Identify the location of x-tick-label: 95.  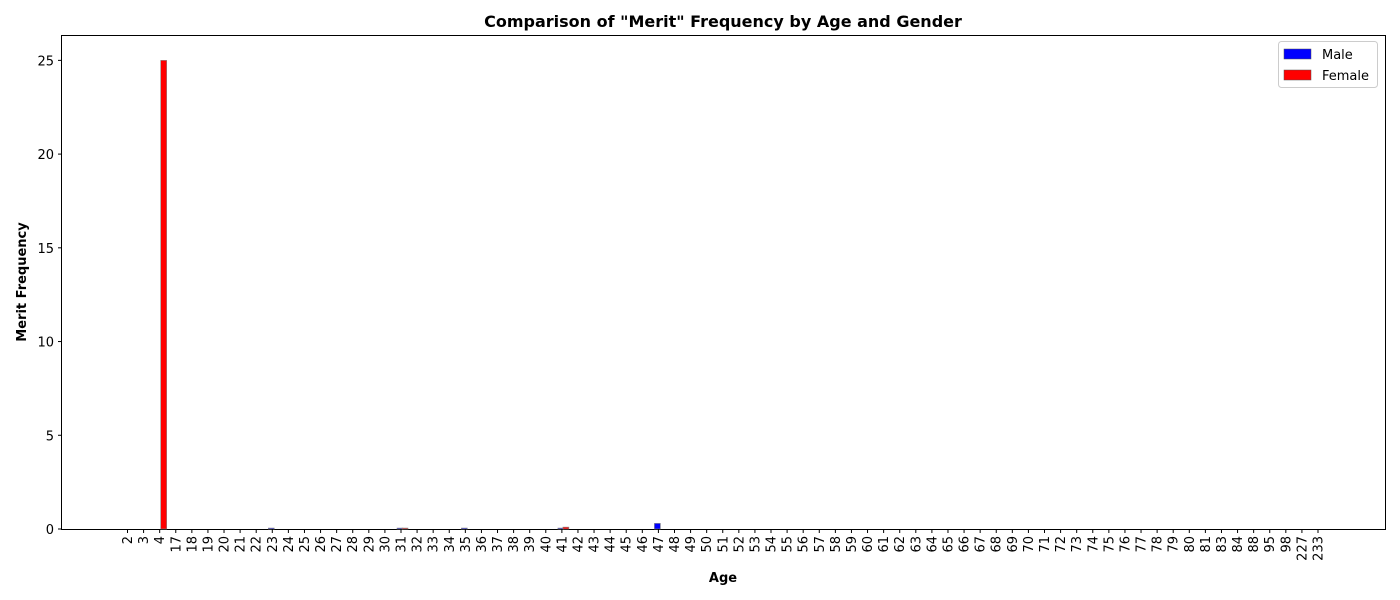
(1270, 544).